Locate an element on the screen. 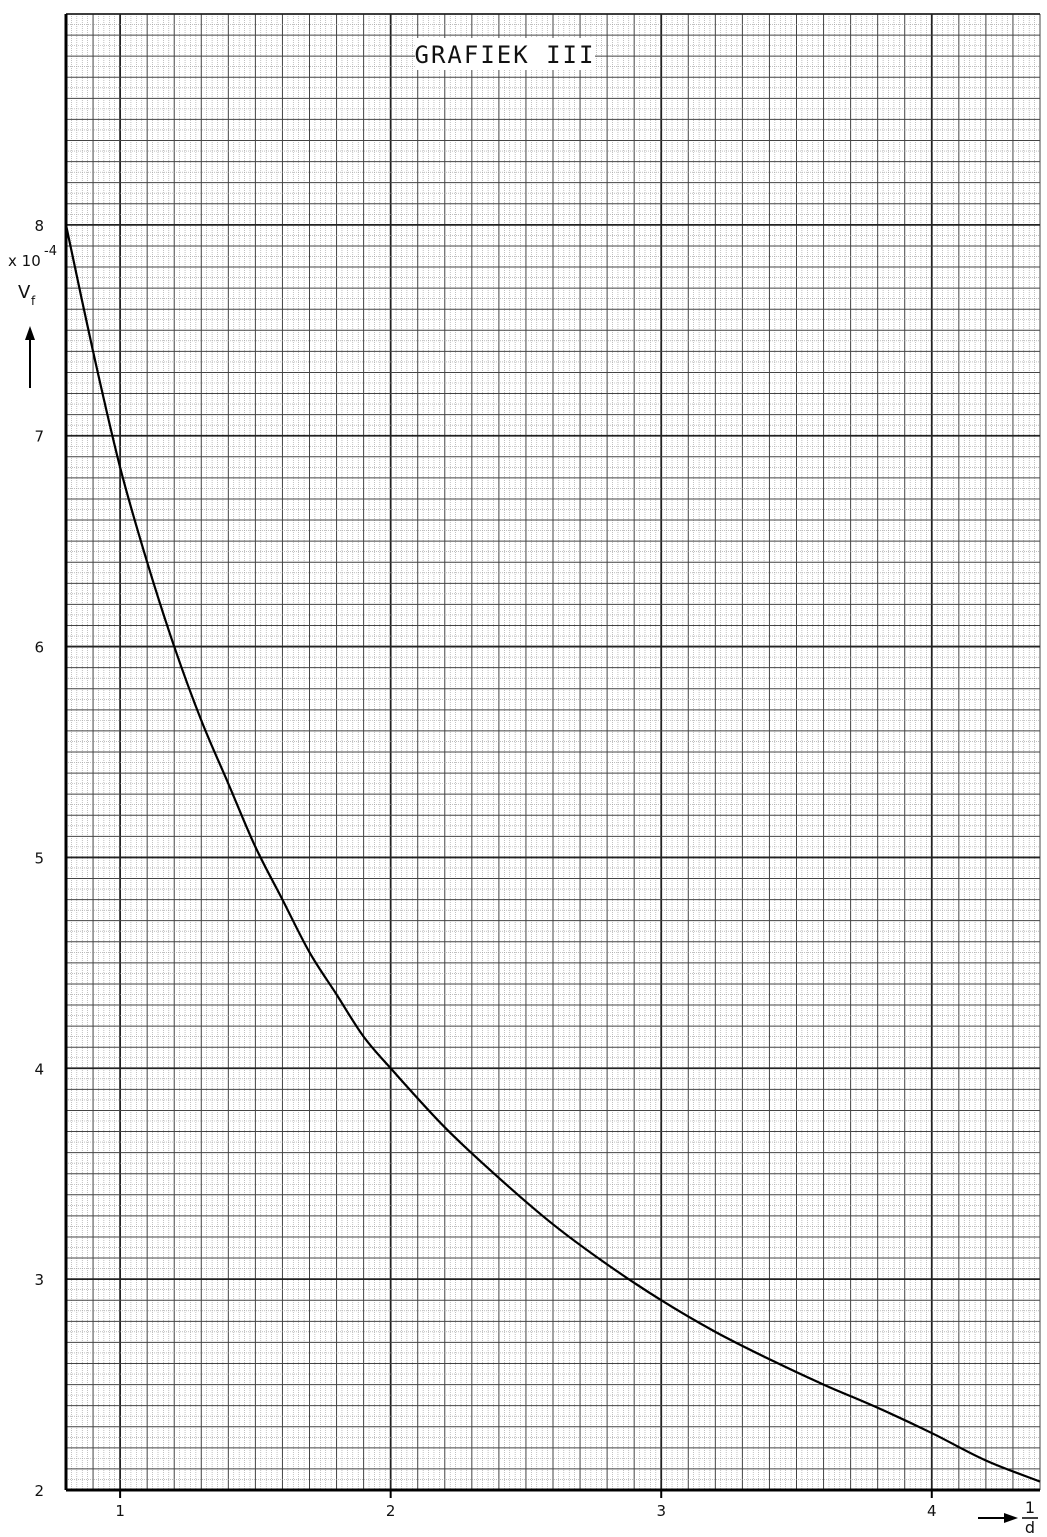 The width and height of the screenshot is (1047, 1537). y-label-main: V is located at coordinates (24, 292).